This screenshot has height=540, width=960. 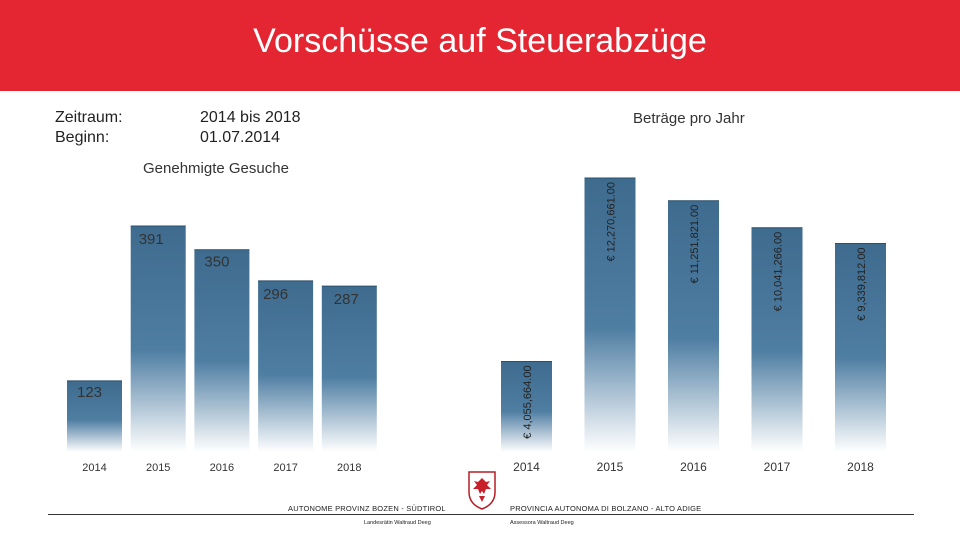 What do you see at coordinates (89, 117) in the screenshot?
I see `period-label: Zeitraum:` at bounding box center [89, 117].